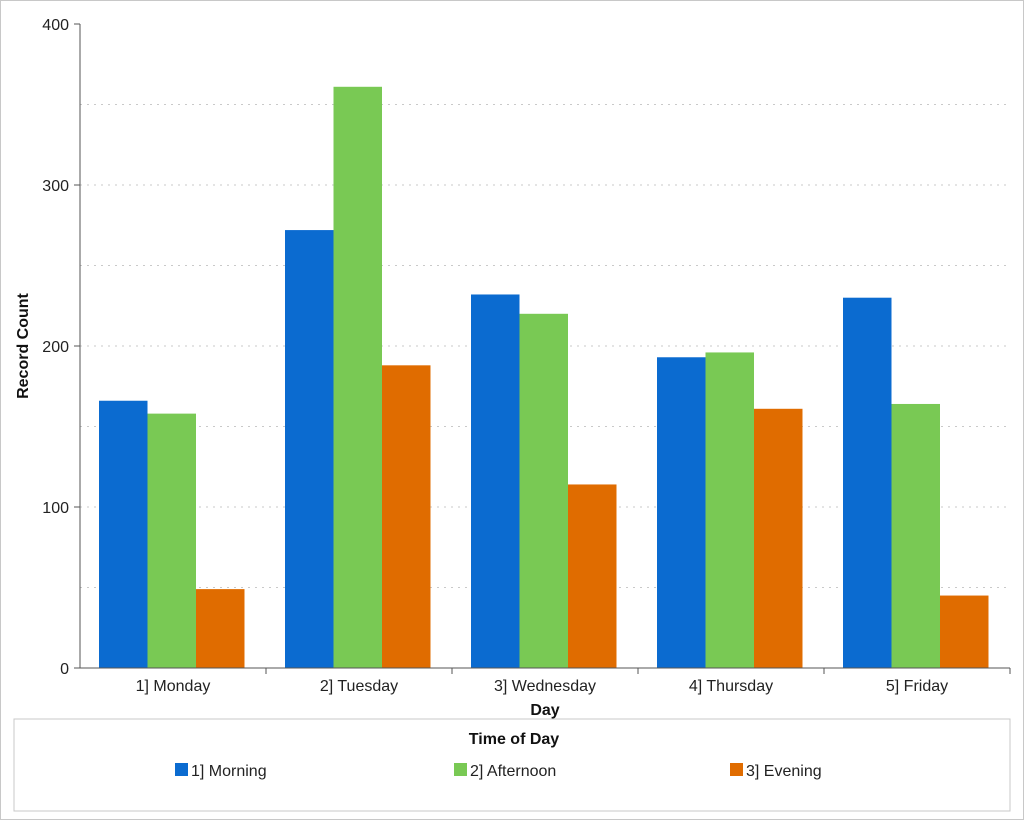 The width and height of the screenshot is (1024, 820). Describe the element at coordinates (545, 686) in the screenshot. I see `x-tick-label: 3] Wednesday` at that location.